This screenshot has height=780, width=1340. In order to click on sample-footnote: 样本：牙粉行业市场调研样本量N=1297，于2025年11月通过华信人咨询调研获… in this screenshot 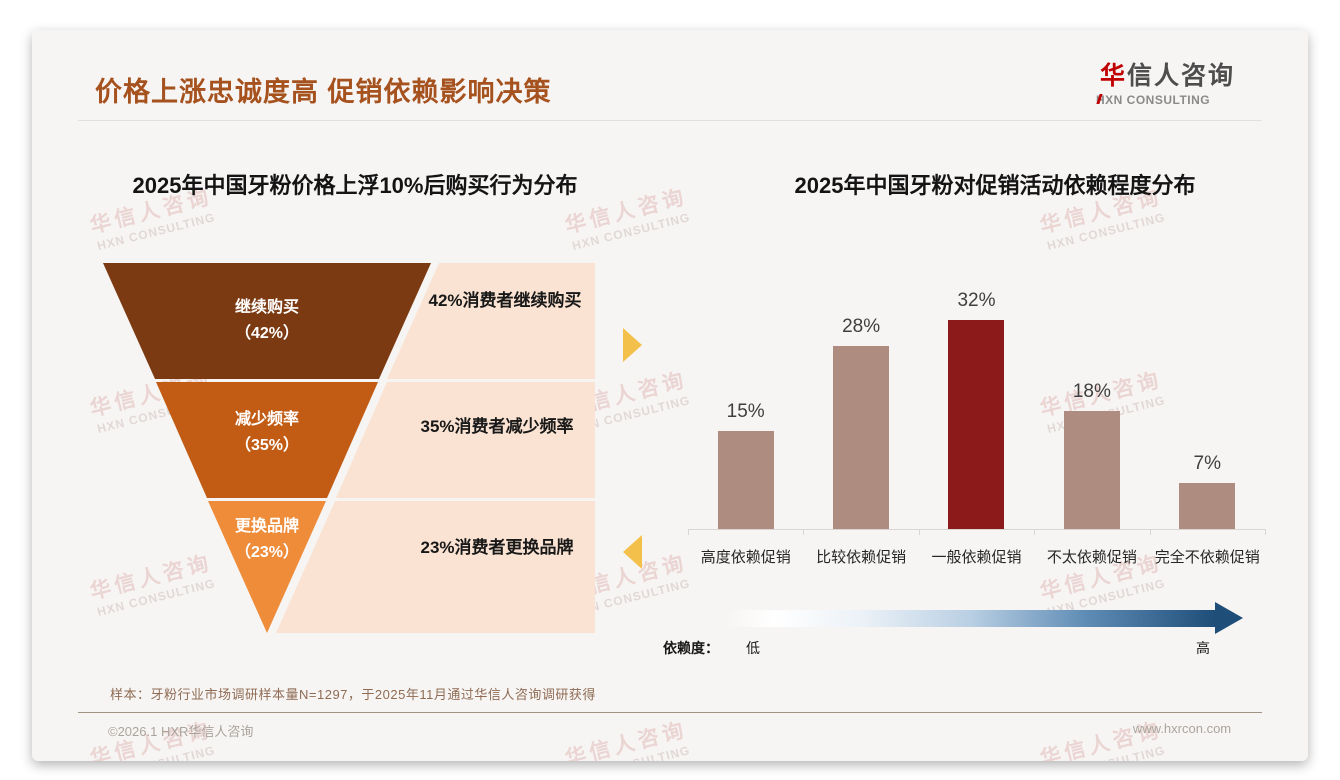, I will do `click(353, 694)`.